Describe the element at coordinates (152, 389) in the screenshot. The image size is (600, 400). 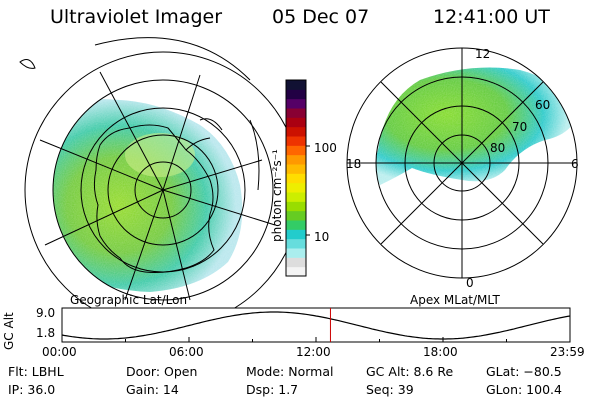
I see `status-gain: Gain: 14` at that location.